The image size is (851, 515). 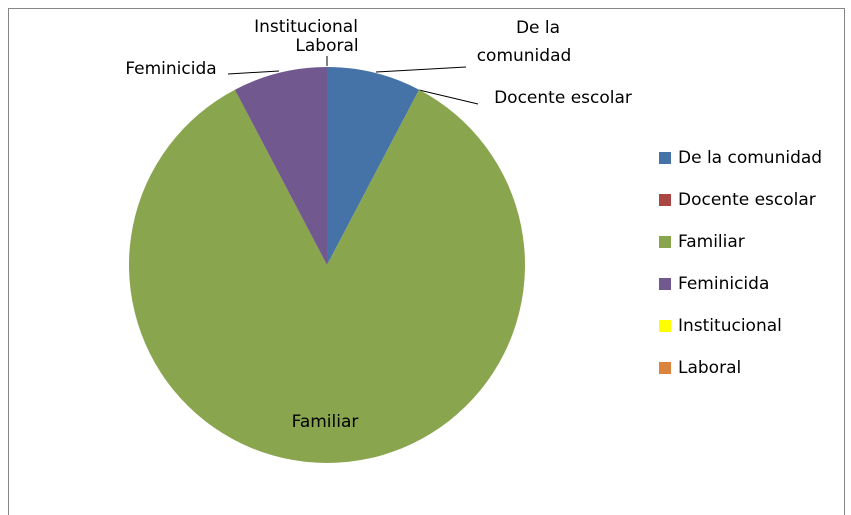 What do you see at coordinates (326, 46) in the screenshot?
I see `data-label: Laboral` at bounding box center [326, 46].